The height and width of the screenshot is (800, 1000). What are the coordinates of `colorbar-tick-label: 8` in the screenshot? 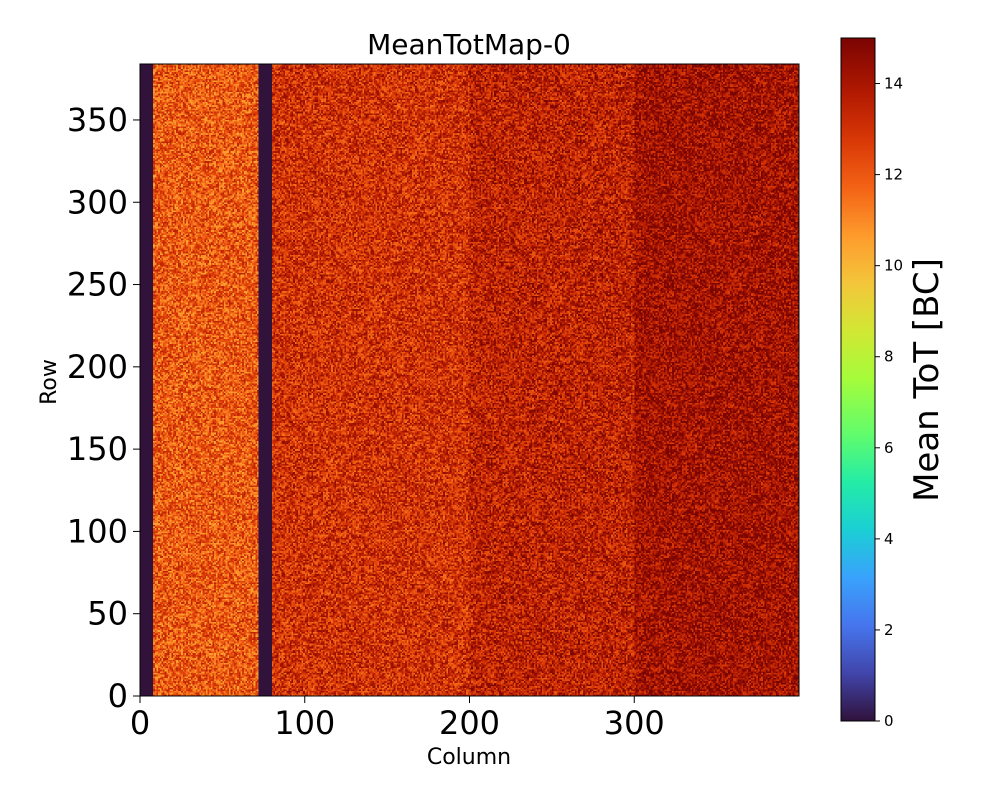 It's located at (889, 357).